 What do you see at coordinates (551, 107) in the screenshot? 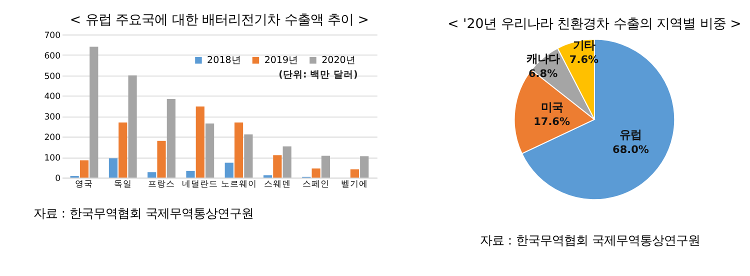
I see `slice-label: 미국` at bounding box center [551, 107].